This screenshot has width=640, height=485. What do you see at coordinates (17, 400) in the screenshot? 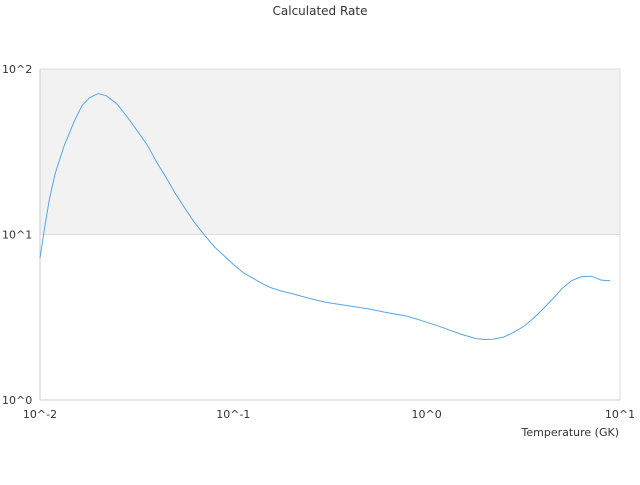
I see `y-tick-label: 10^0` at bounding box center [17, 400].